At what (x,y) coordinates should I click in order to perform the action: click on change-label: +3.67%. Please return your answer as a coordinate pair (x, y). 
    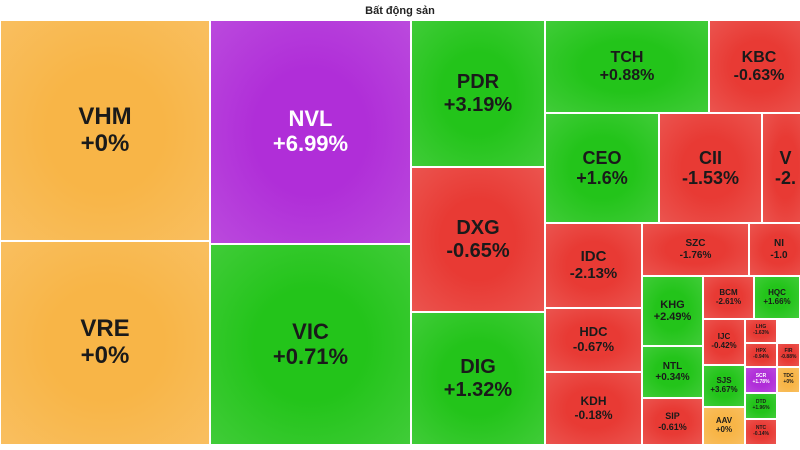
    Looking at the image, I should click on (724, 389).